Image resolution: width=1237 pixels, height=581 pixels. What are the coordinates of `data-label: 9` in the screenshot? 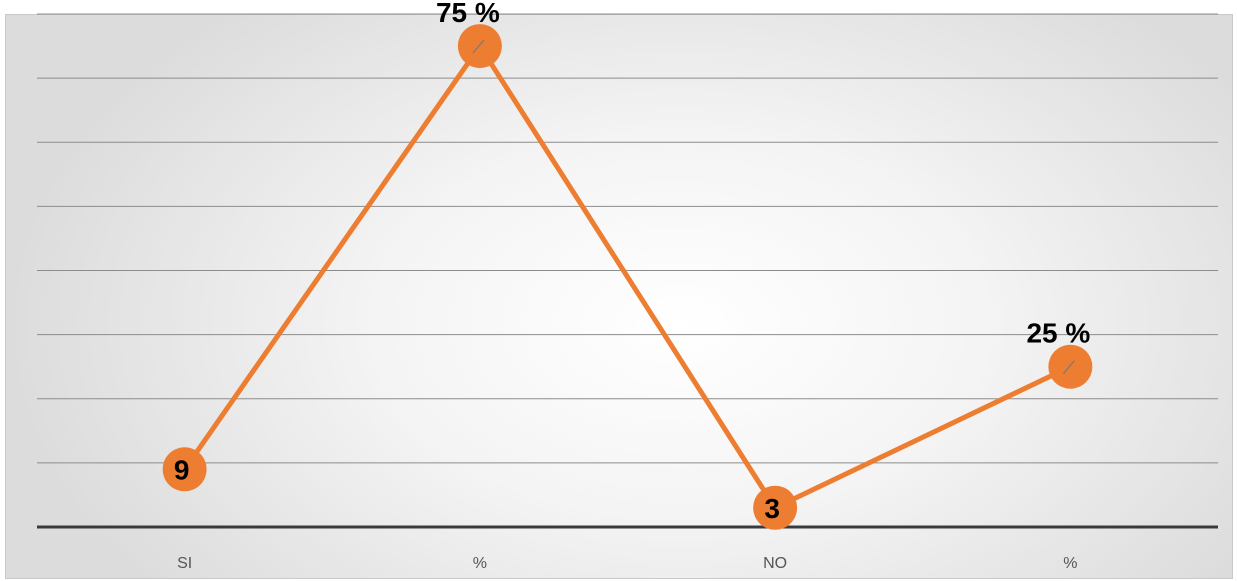 It's located at (182, 469).